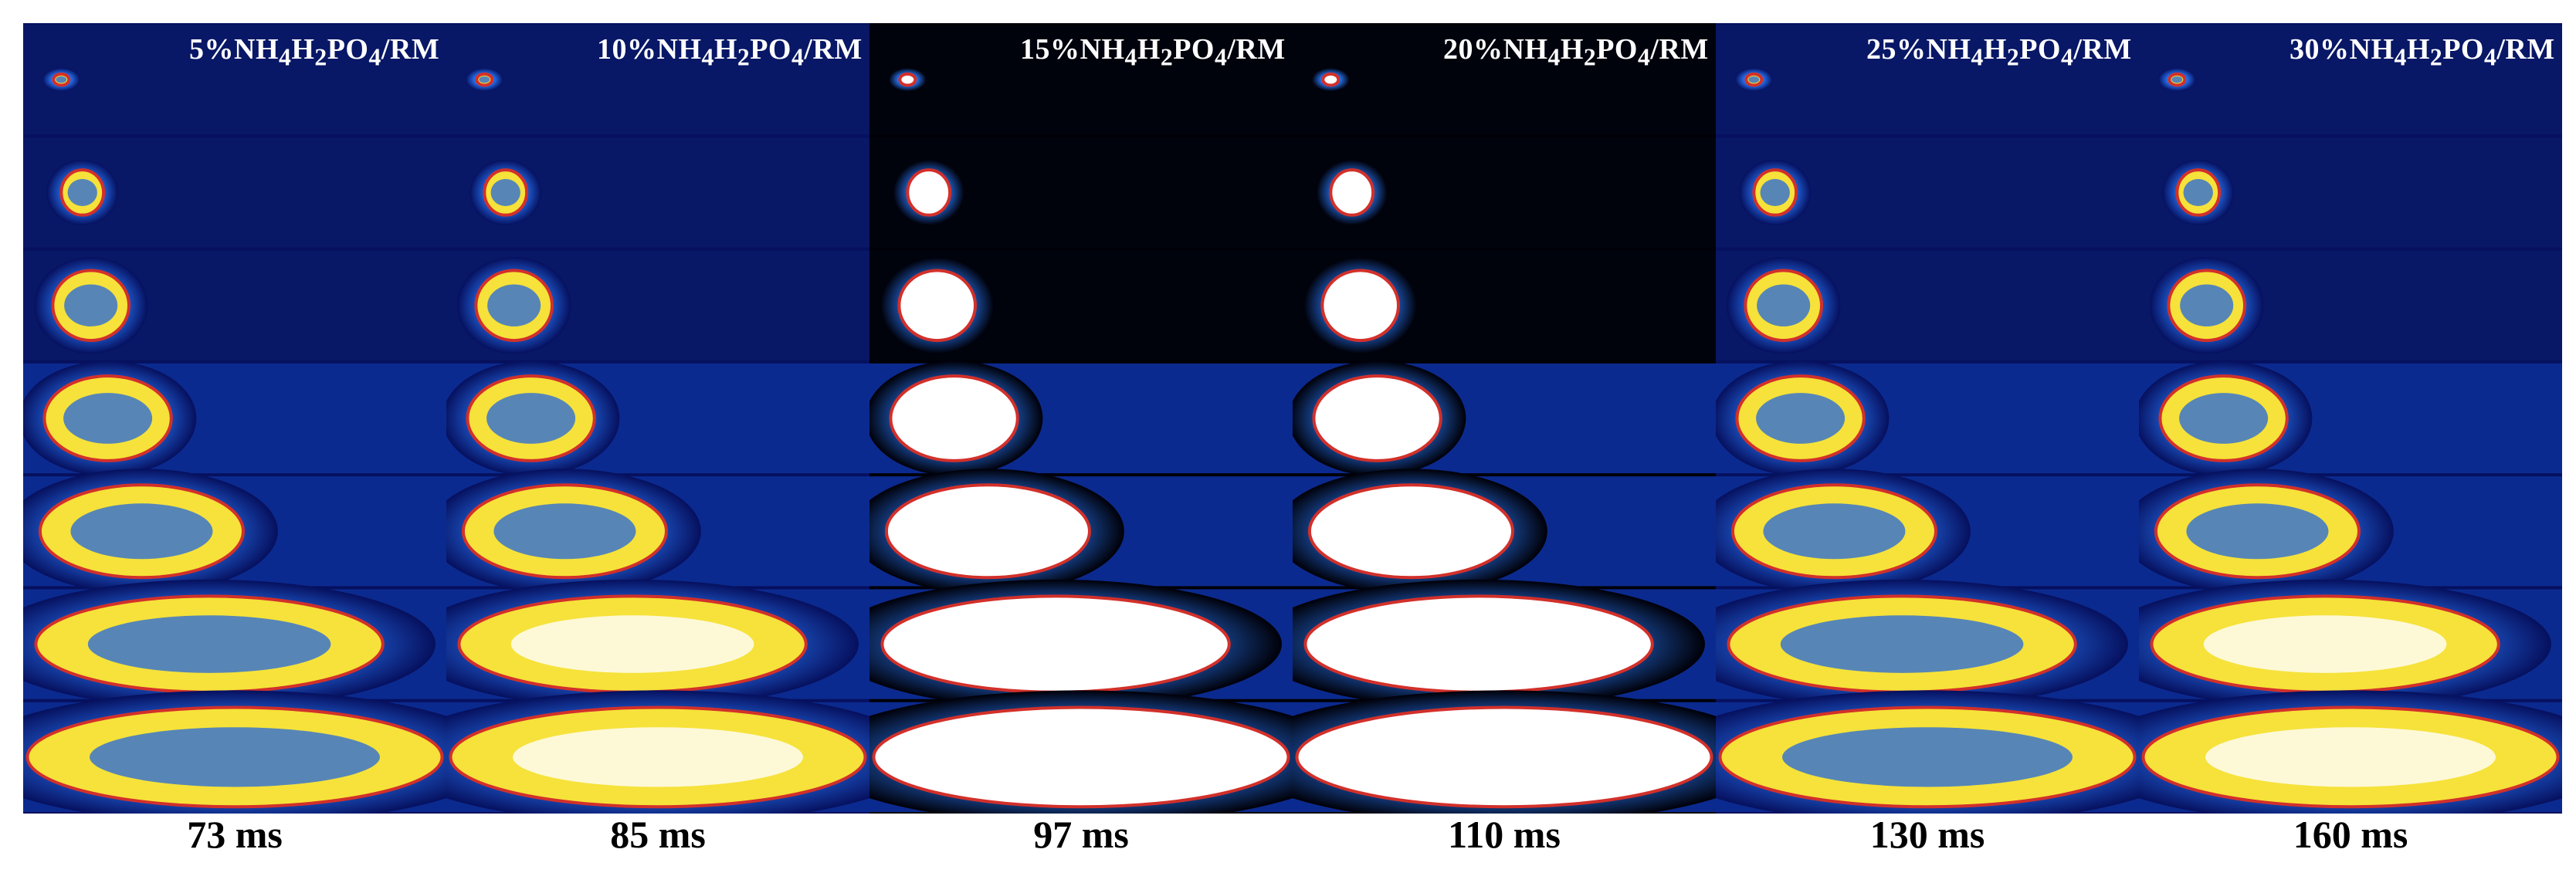 Image resolution: width=2576 pixels, height=883 pixels. I want to click on time-label-25pct: 130 ms, so click(1927, 835).